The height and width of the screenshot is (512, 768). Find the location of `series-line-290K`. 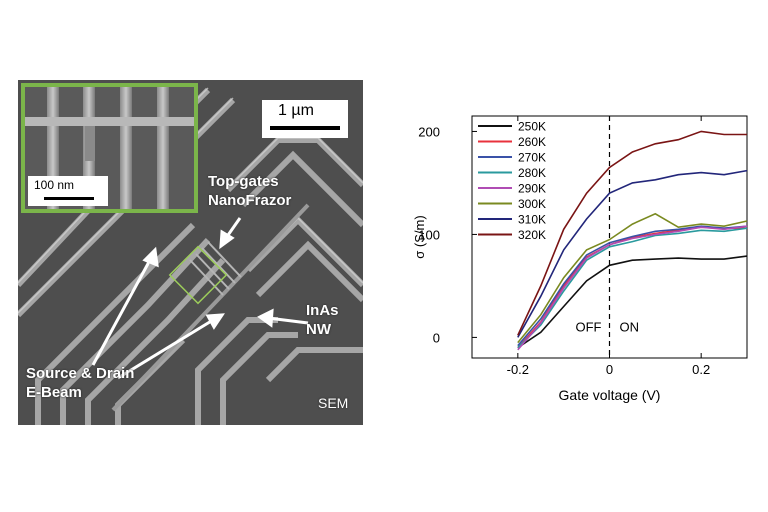

series-line-290K is located at coordinates (632, 288).